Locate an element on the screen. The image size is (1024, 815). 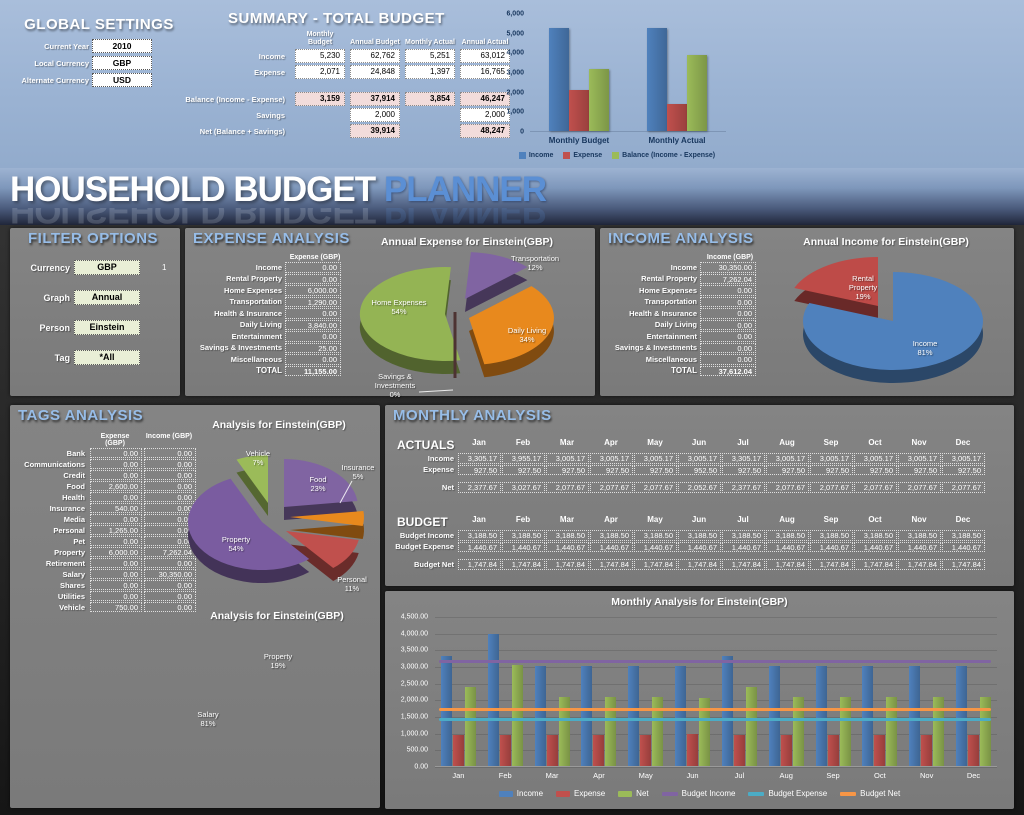
bar-groups is located at coordinates (716, 691).